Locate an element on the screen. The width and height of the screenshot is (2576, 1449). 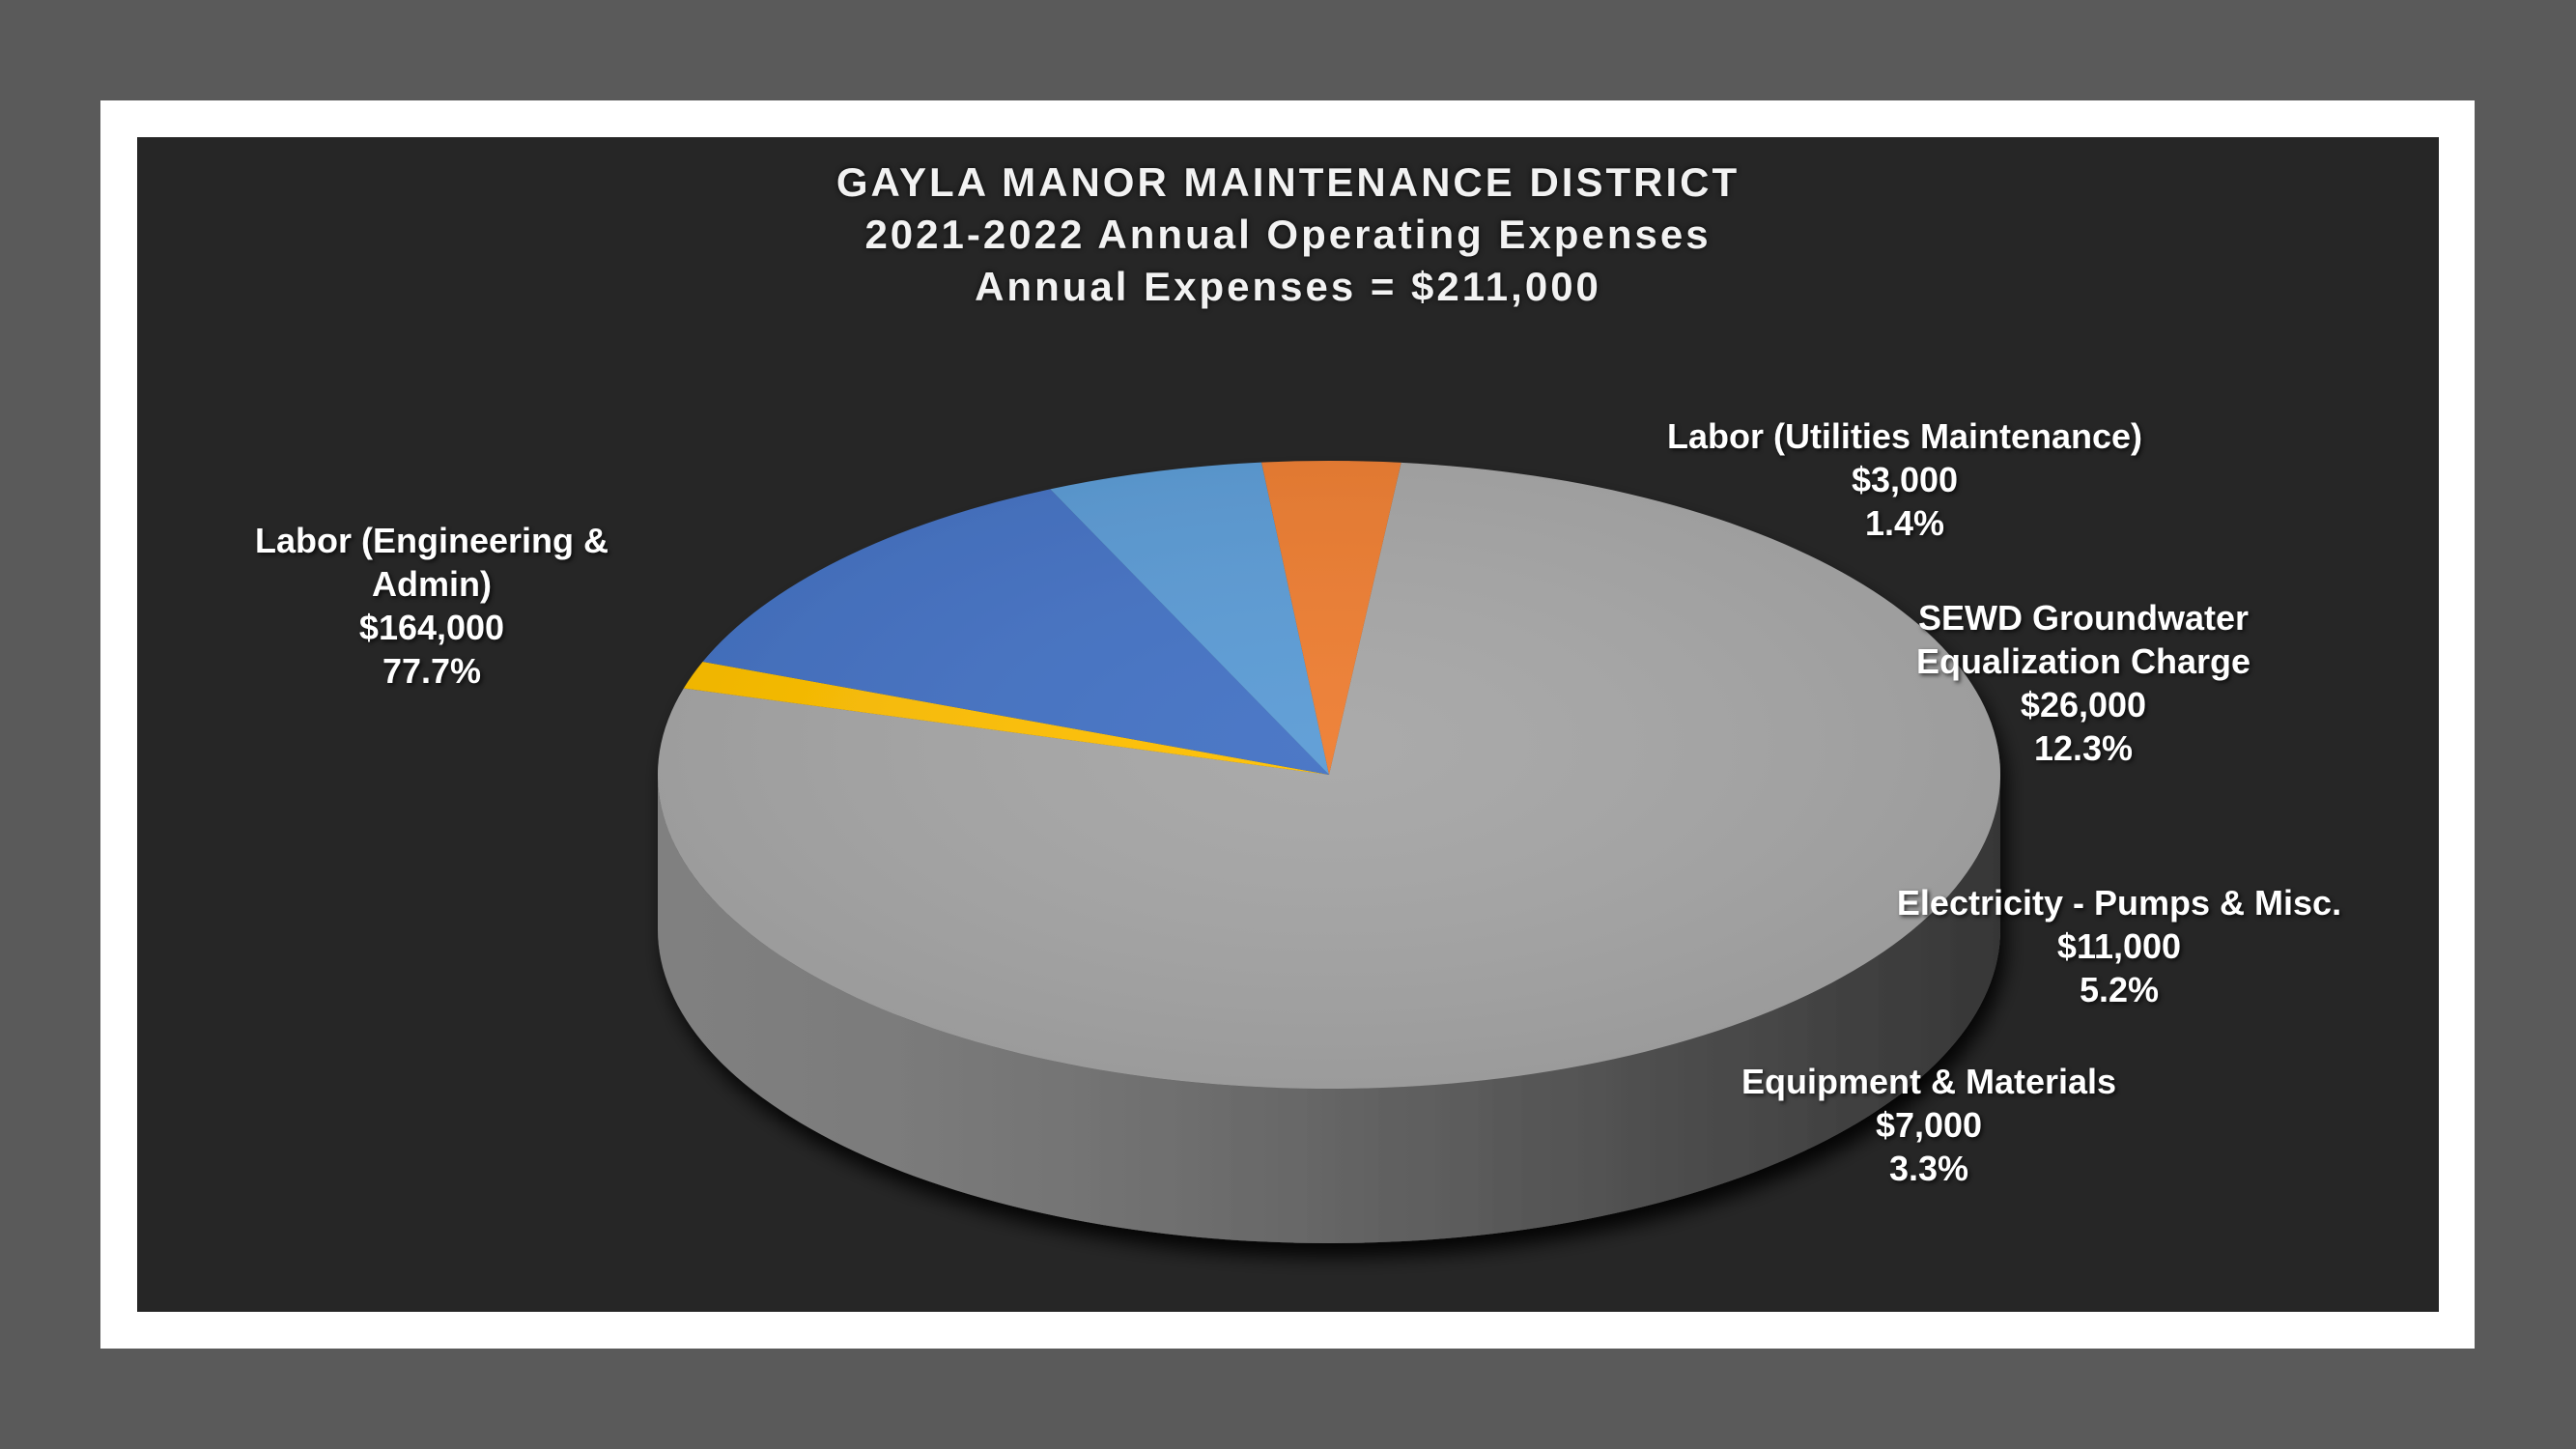
chart-subtitle-total: Annual Expenses = $211,000 is located at coordinates (1288, 286).